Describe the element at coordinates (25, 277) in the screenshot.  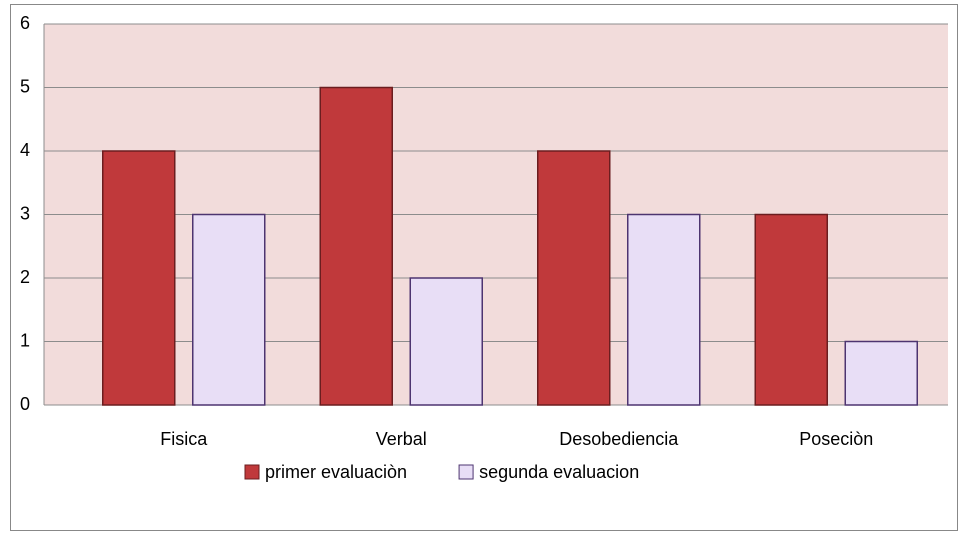
I see `y-tick-label: 2` at that location.